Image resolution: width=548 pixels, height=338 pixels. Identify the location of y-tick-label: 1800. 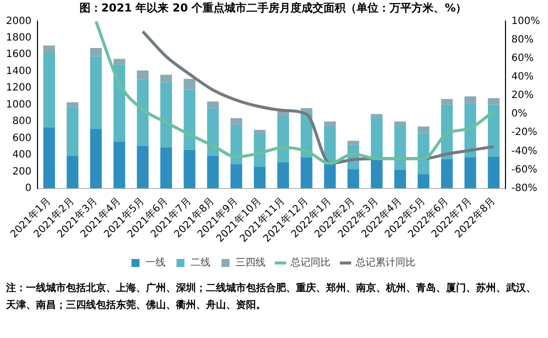
(19, 38).